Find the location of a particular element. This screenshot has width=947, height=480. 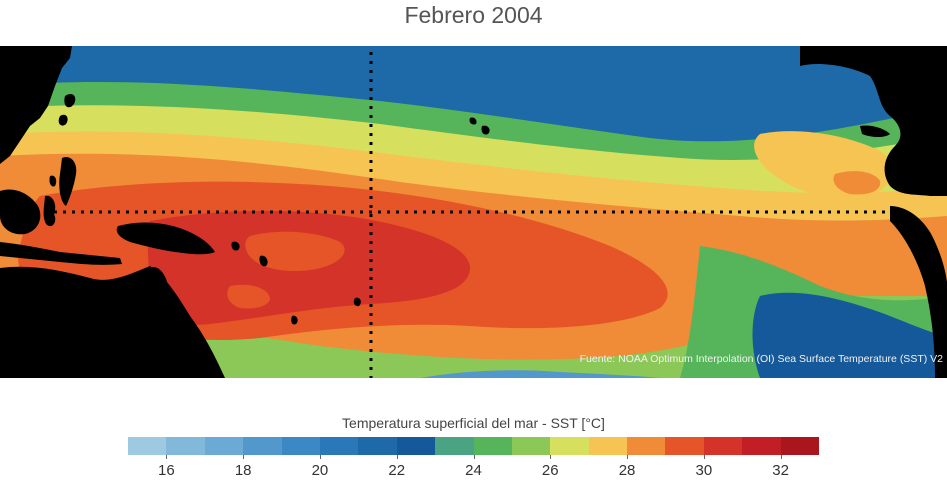

colorbar-tick-label: 32 is located at coordinates (780, 470).